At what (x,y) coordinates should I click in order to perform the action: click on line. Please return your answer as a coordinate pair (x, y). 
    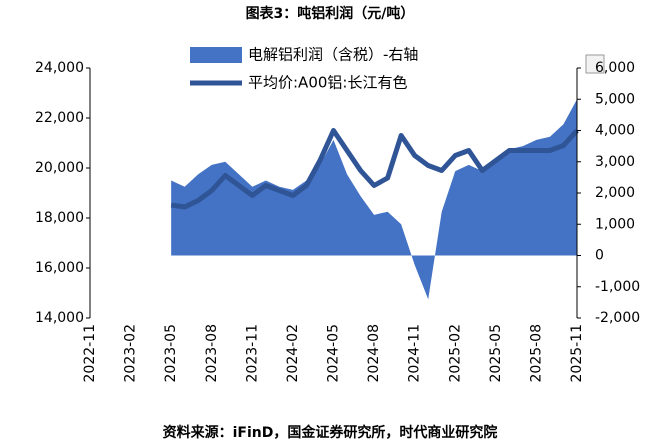
    Looking at the image, I should click on (374, 169).